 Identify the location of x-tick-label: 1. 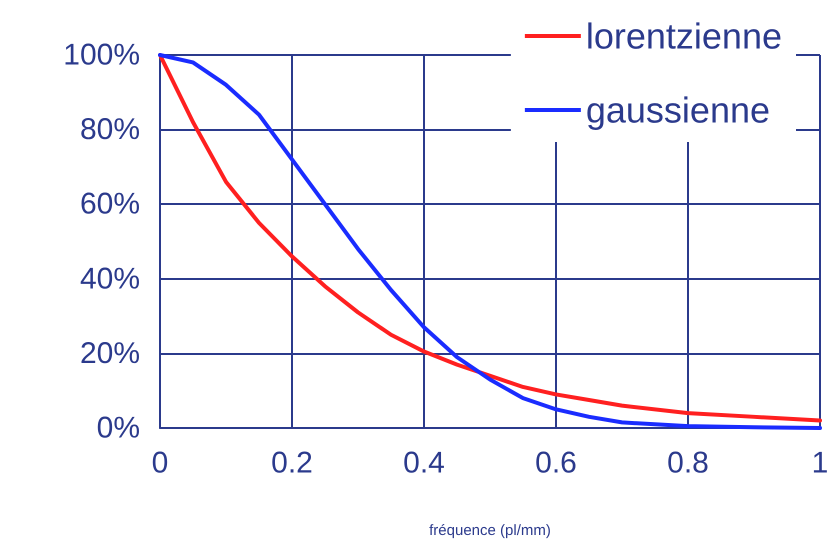
(820, 463).